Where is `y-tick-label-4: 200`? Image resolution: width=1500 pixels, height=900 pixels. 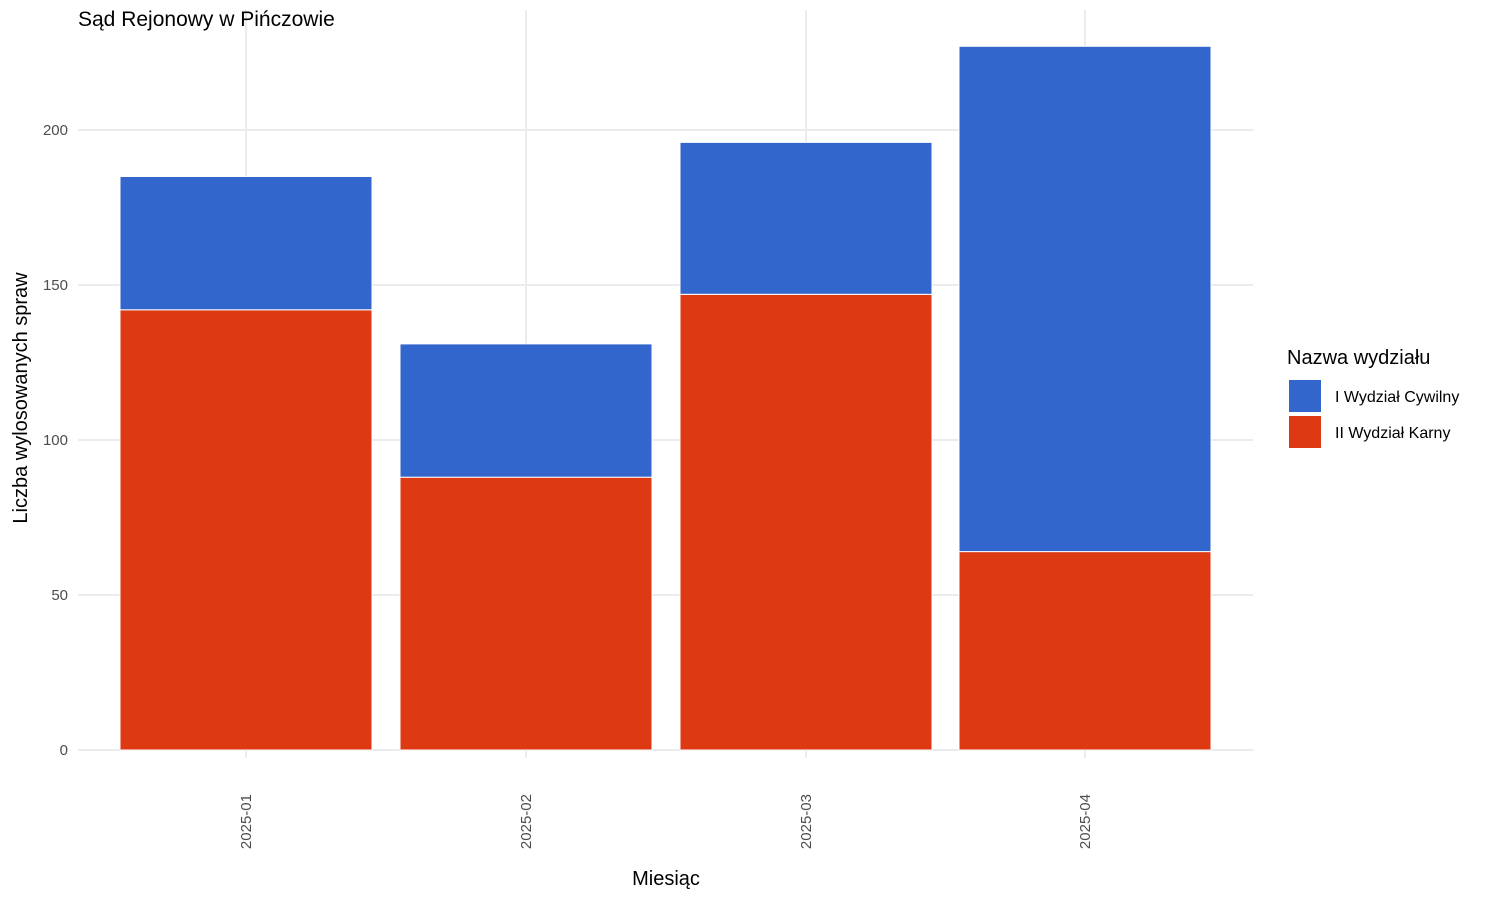 y-tick-label-4: 200 is located at coordinates (55, 130).